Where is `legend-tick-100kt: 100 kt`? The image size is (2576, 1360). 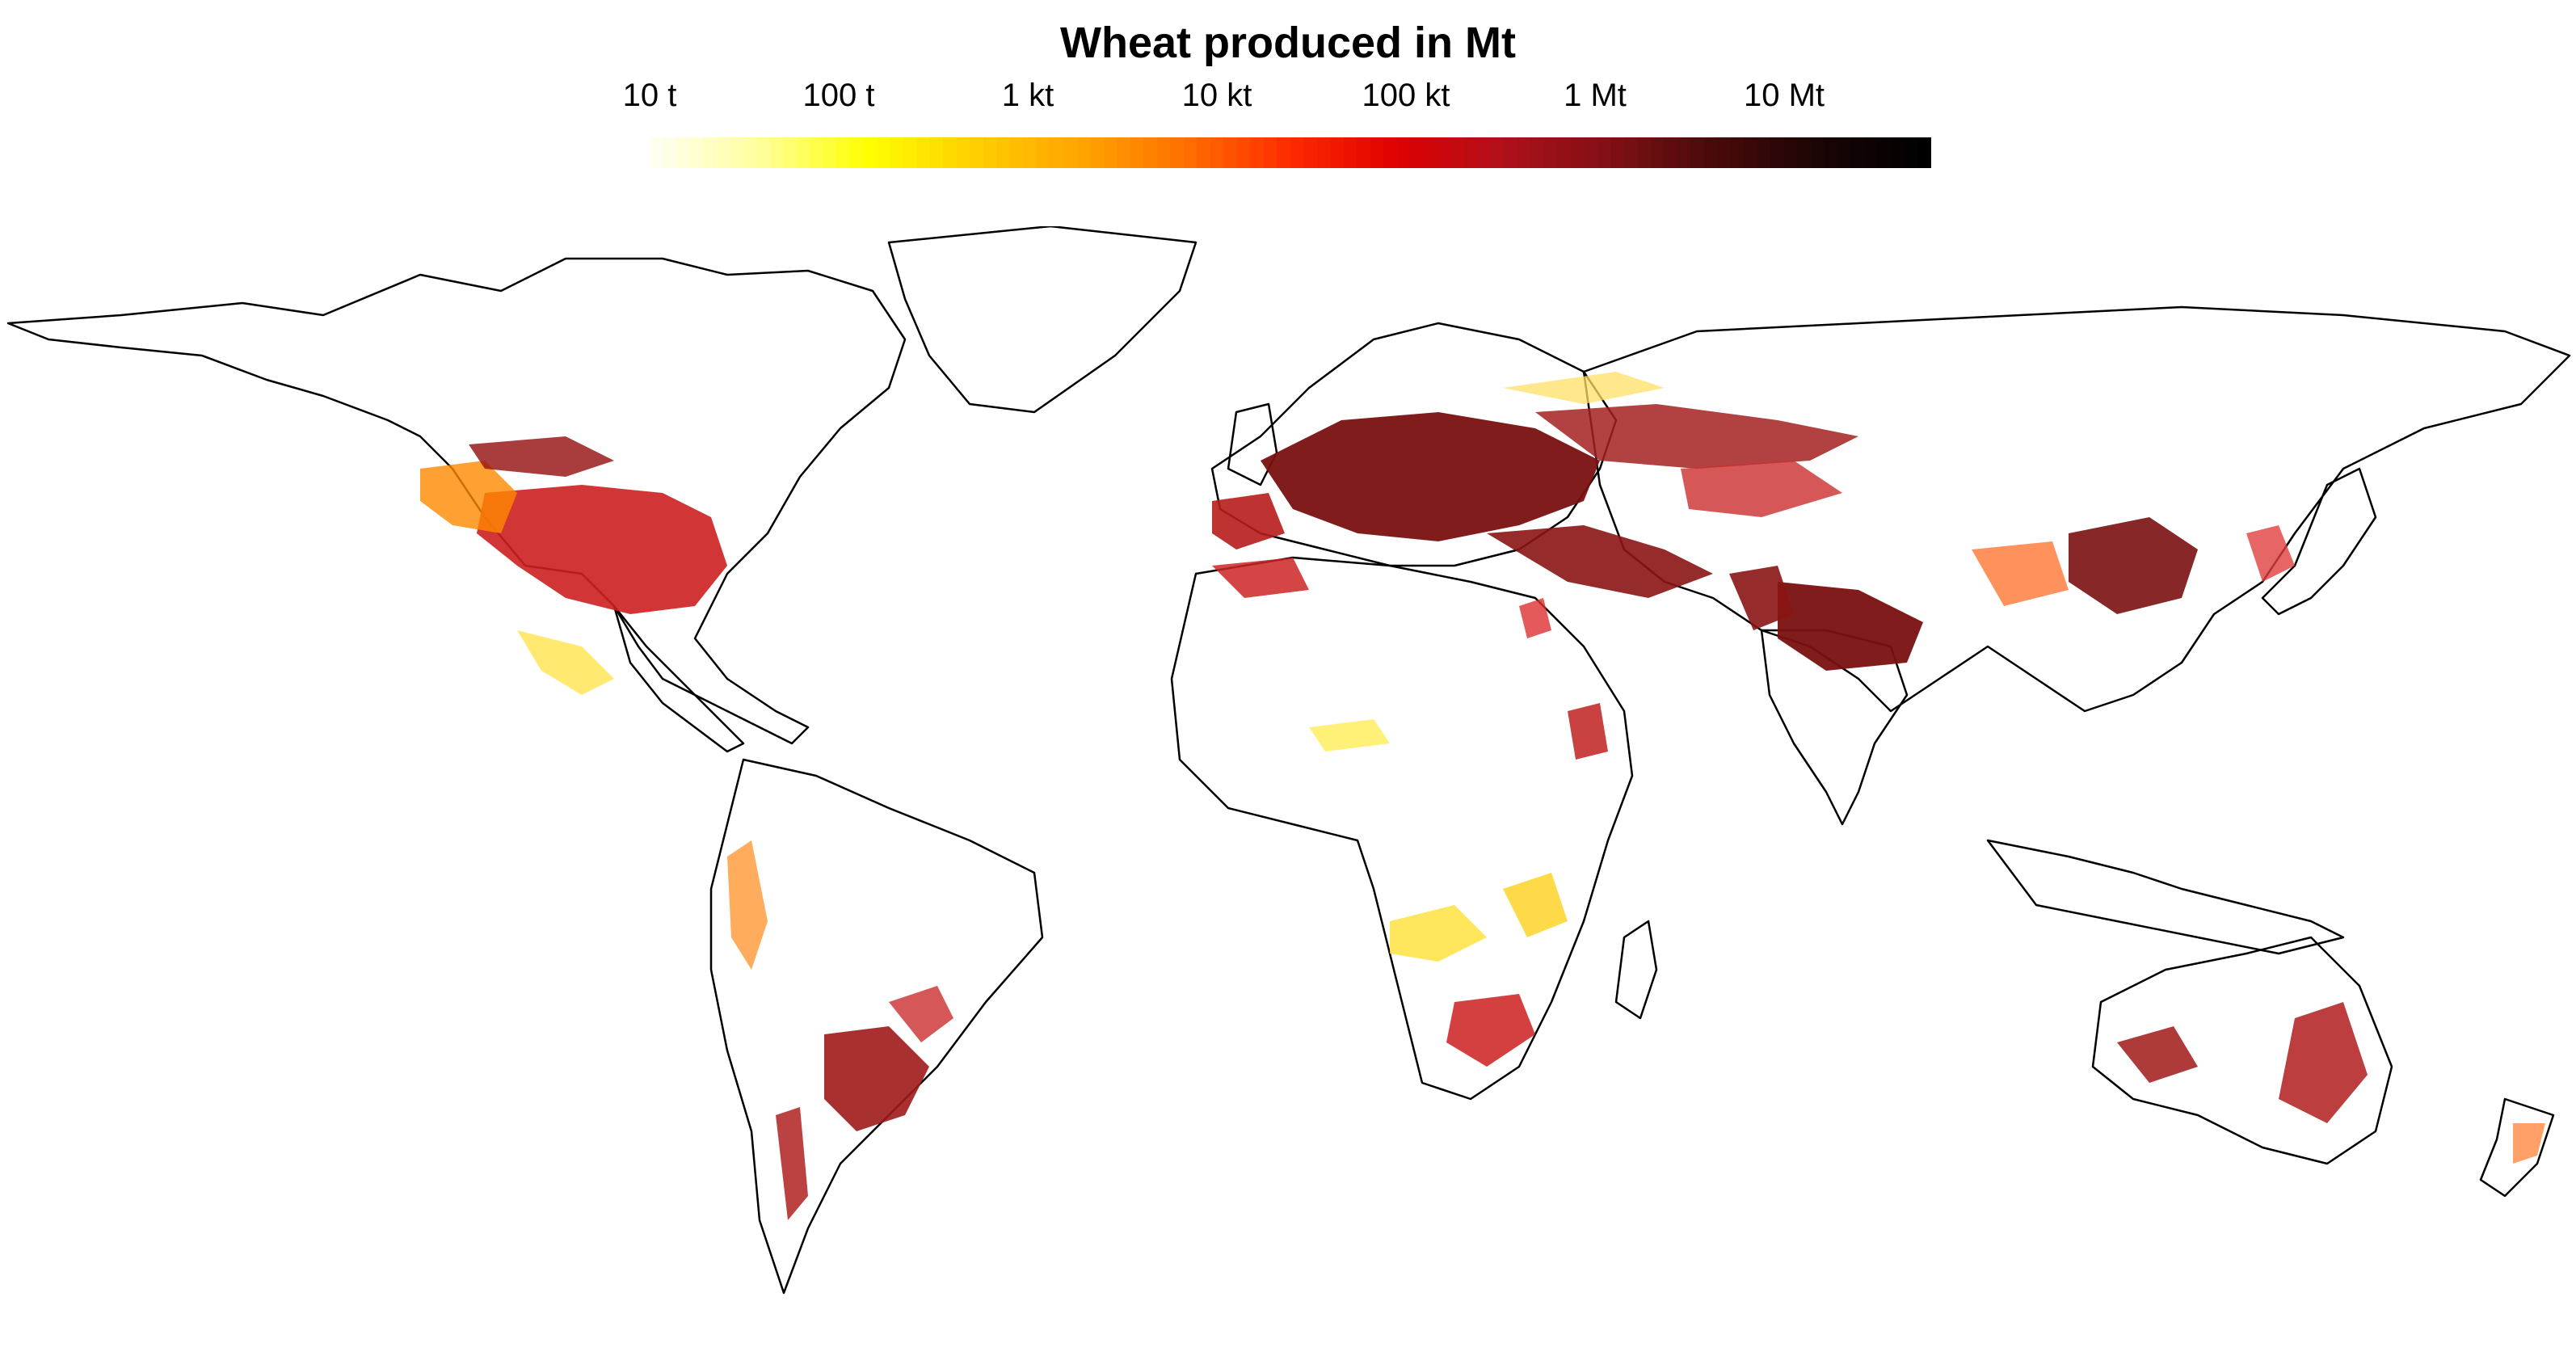
legend-tick-100kt: 100 kt is located at coordinates (1406, 95).